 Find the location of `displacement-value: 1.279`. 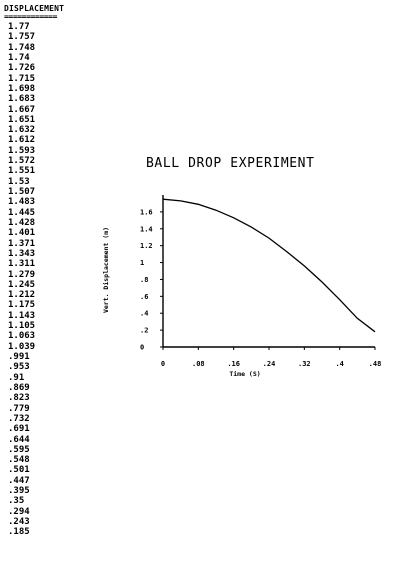

displacement-value: 1.279 is located at coordinates (22, 274).